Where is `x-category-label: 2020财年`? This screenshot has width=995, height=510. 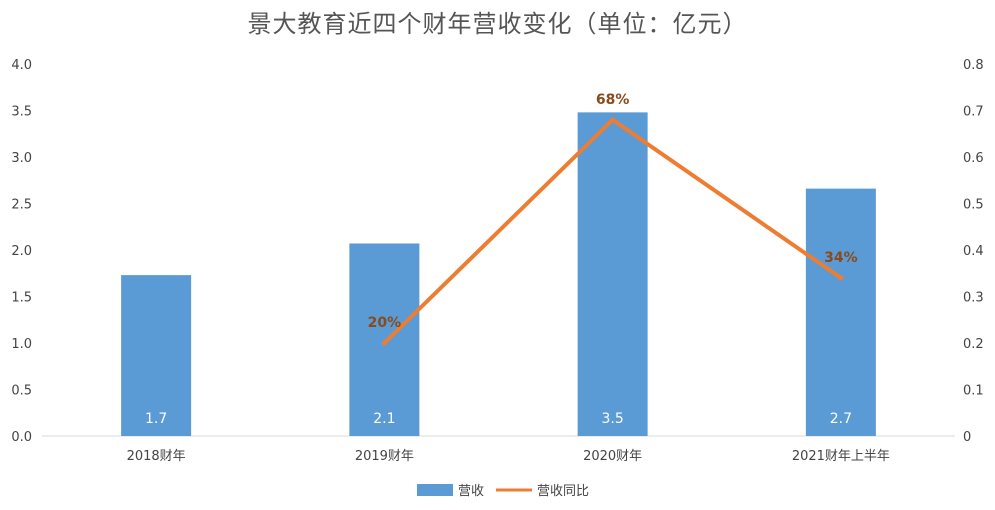 x-category-label: 2020财年 is located at coordinates (612, 456).